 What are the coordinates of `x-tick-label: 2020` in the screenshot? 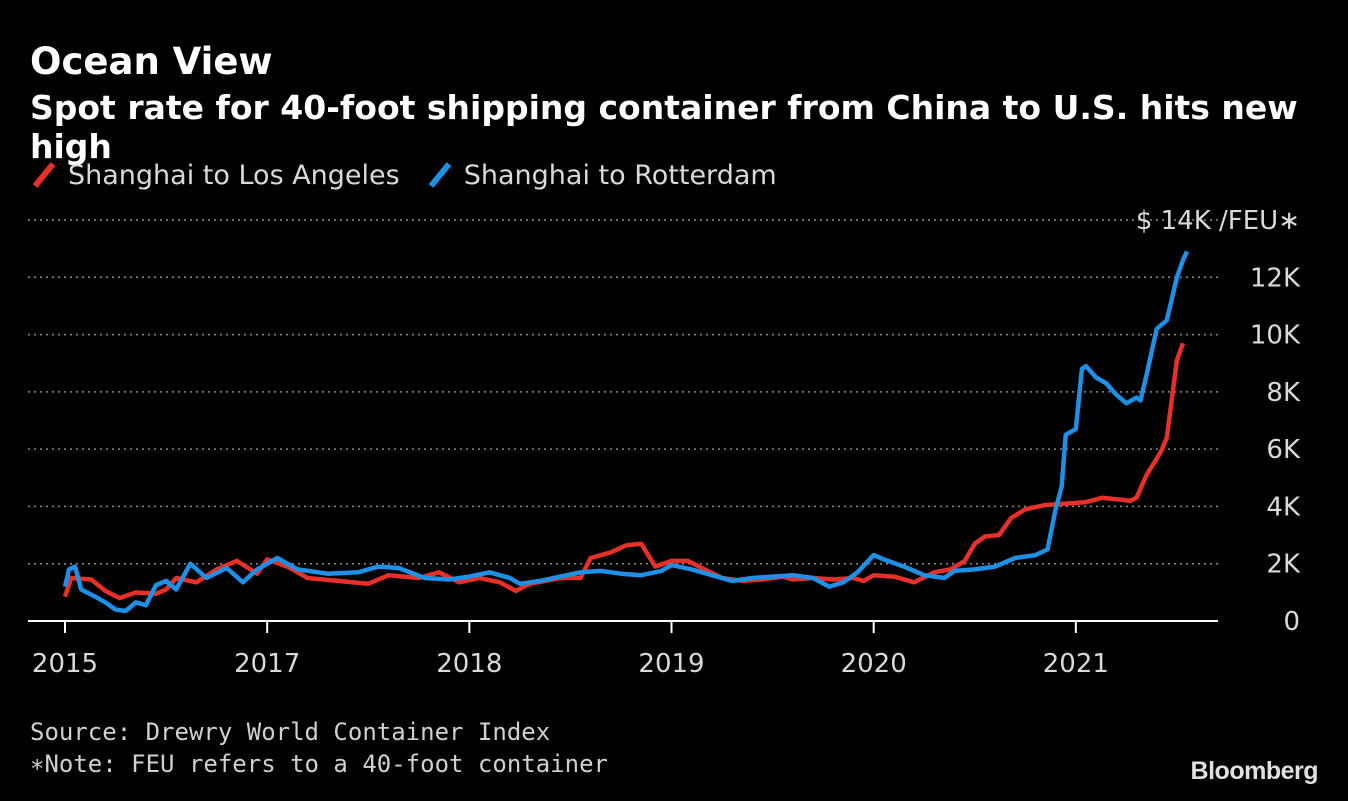 It's located at (874, 664).